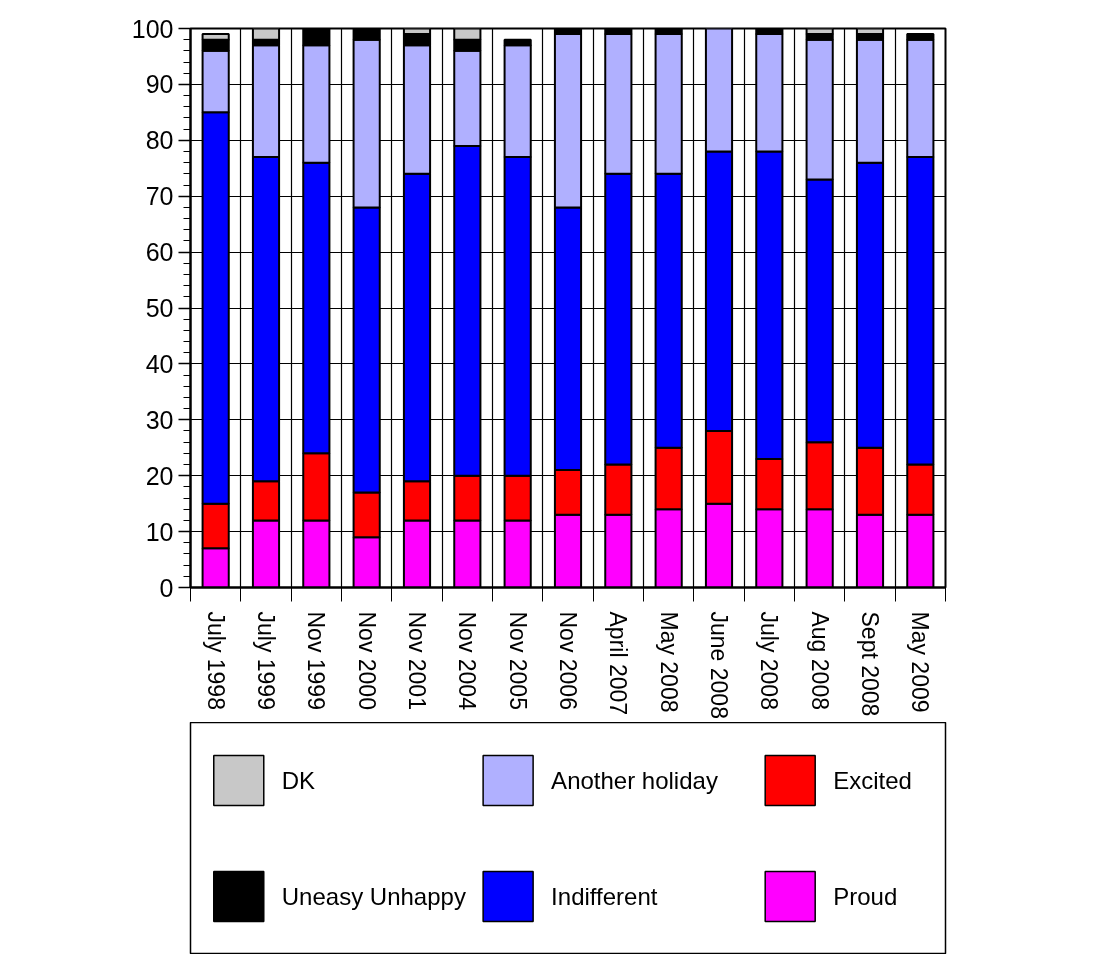 The width and height of the screenshot is (1116, 954). Describe the element at coordinates (872, 780) in the screenshot. I see `legend-label: Excited` at that location.